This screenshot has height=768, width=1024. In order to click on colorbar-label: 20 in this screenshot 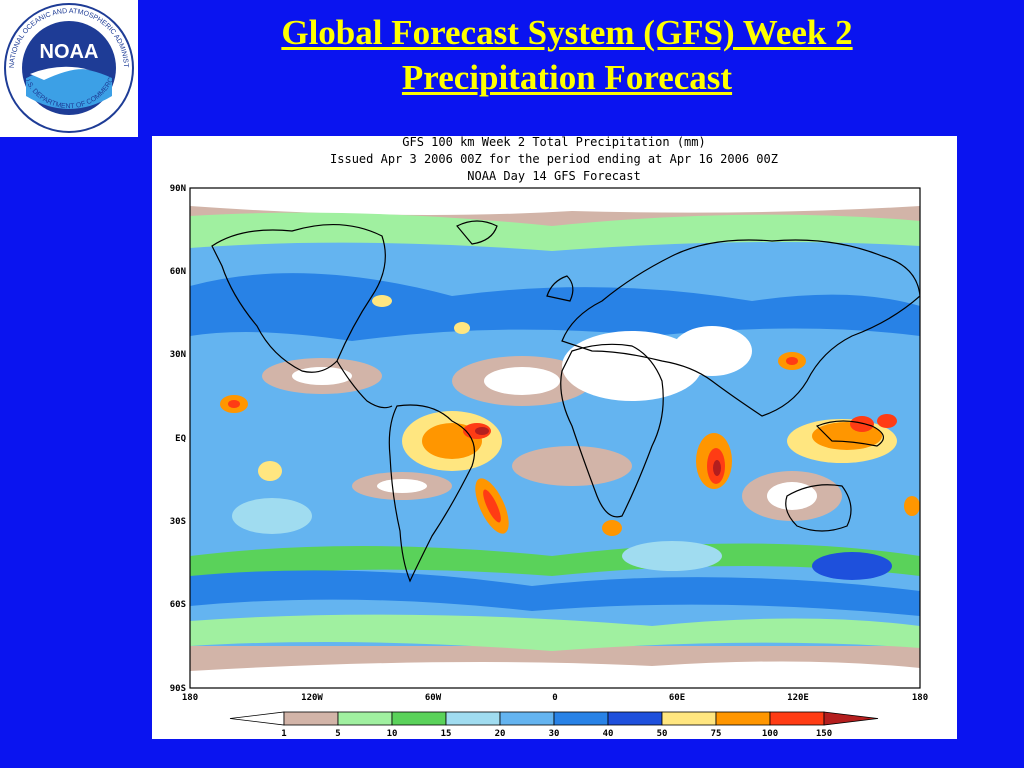, I will do `click(500, 734)`.